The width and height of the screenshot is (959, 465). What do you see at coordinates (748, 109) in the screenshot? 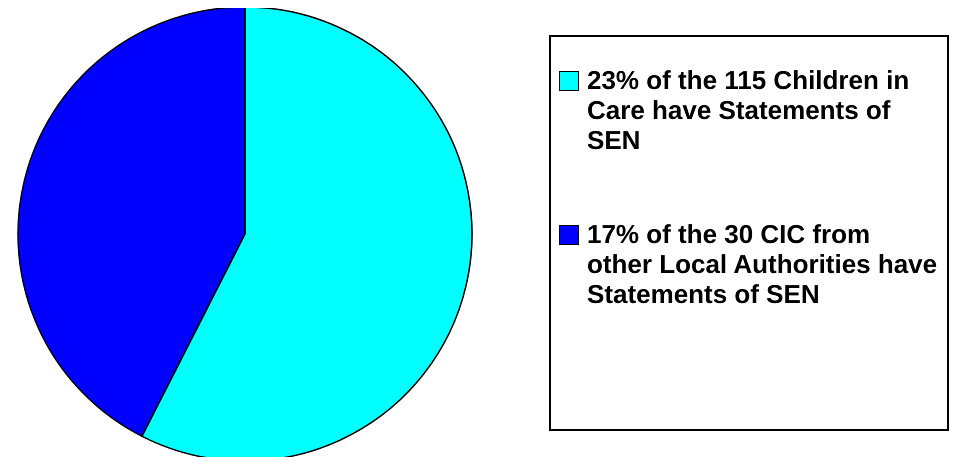
I see `legend-label: 23% of the 115 Children in Care have Statements of SEN` at bounding box center [748, 109].